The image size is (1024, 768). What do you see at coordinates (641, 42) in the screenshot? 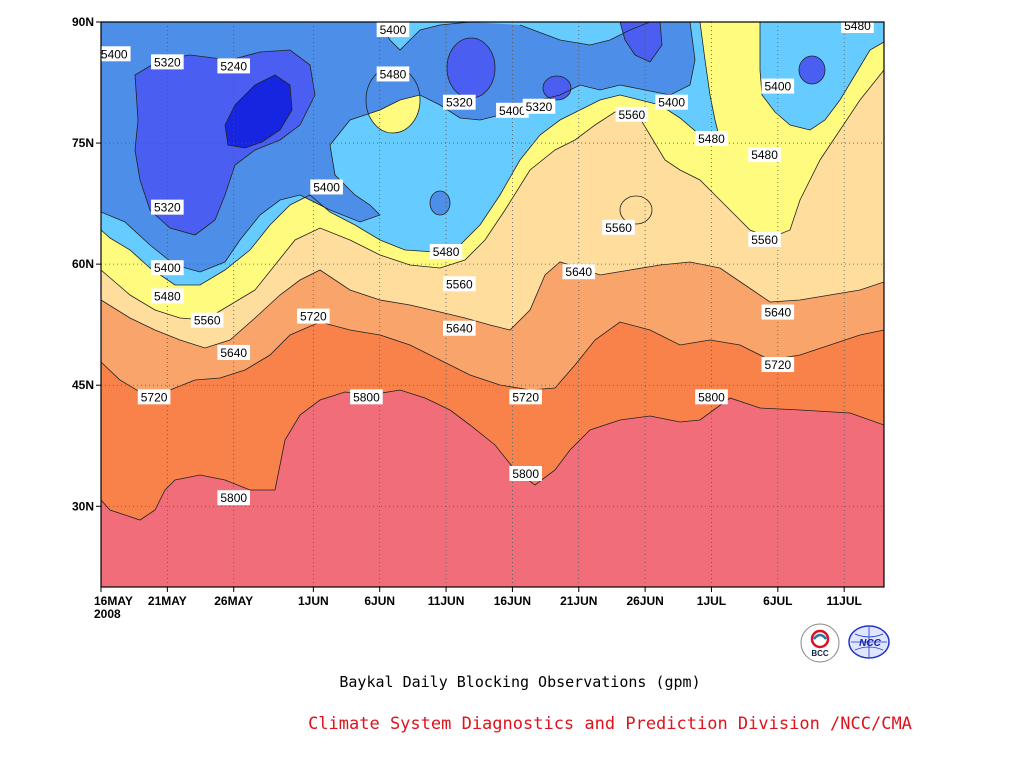
I see `island-5320-c` at bounding box center [641, 42].